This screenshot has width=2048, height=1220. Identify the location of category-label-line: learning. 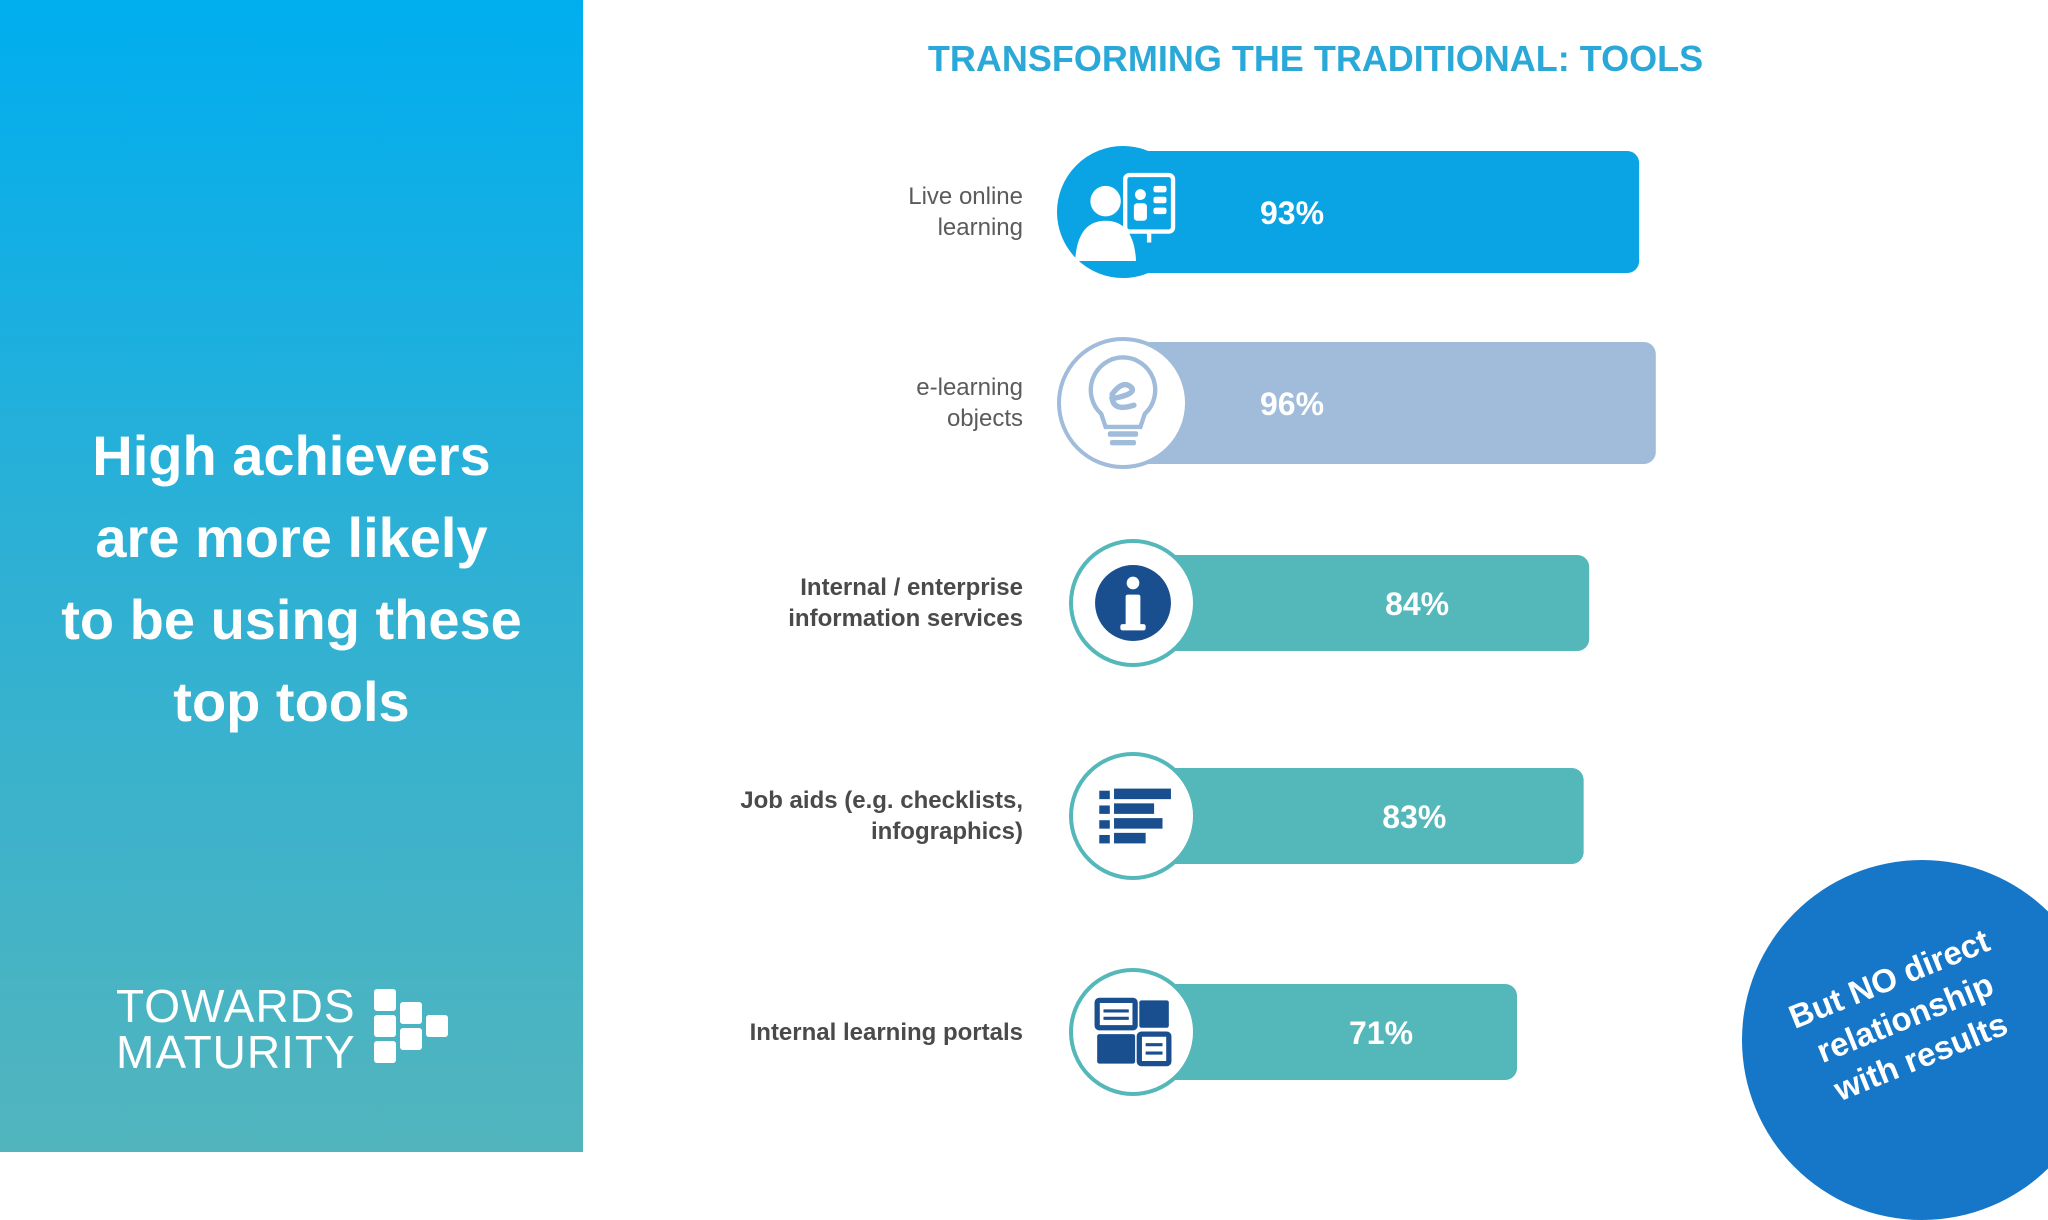
(980, 227).